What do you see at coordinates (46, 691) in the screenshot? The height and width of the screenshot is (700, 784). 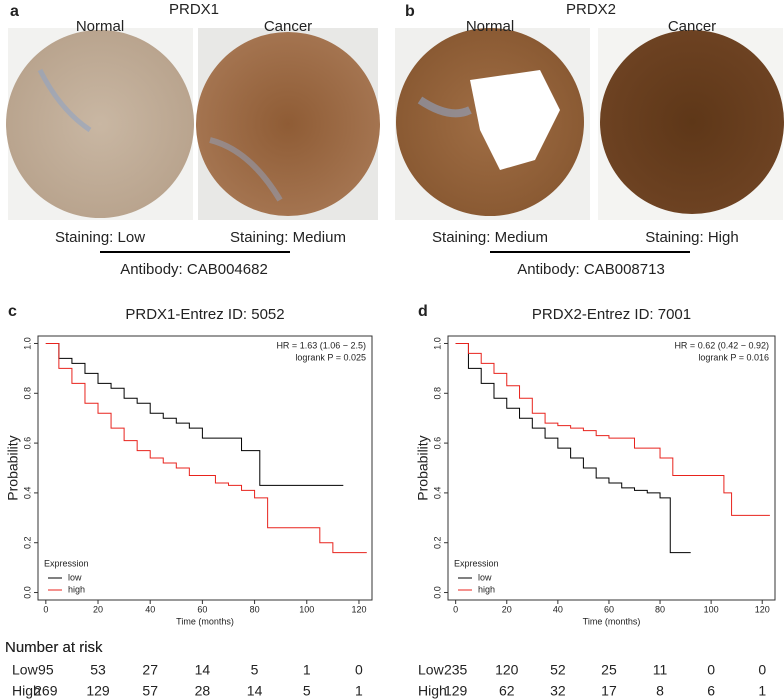 I see `risk-count: 269` at bounding box center [46, 691].